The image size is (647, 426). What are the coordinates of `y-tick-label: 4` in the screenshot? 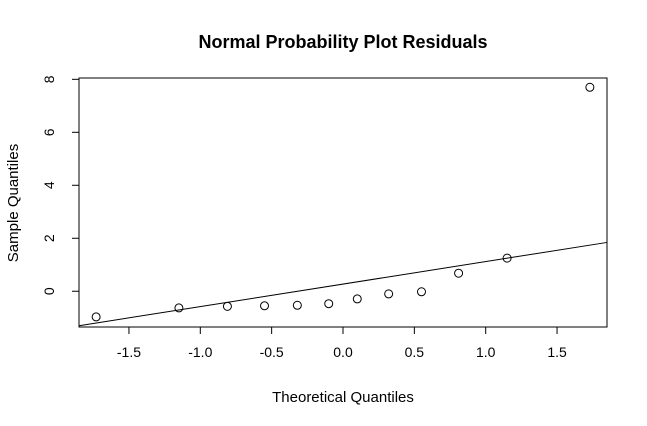 It's located at (49, 185).